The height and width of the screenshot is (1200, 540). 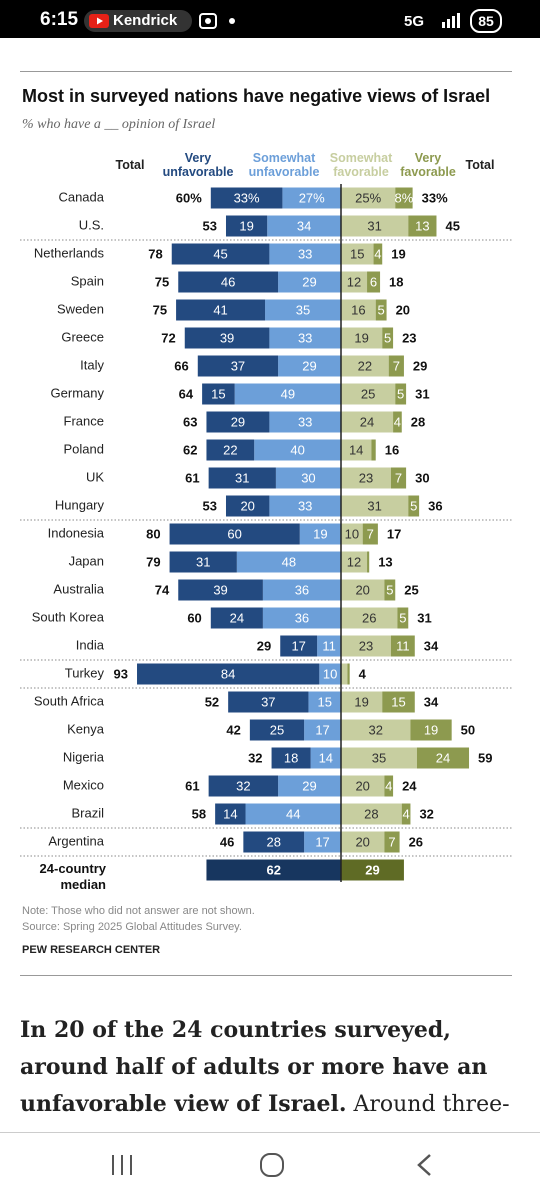 I want to click on total-label: 74, so click(x=162, y=589).